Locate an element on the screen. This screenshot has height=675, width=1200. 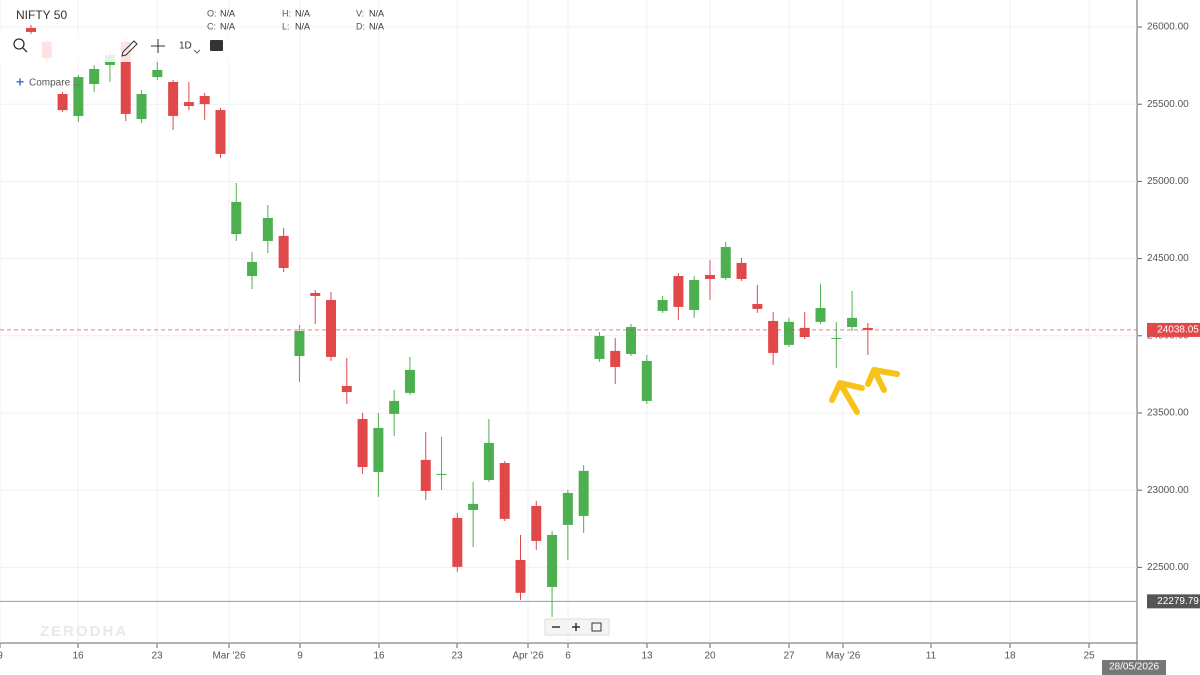
draw-icon is located at coordinates (129, 48).